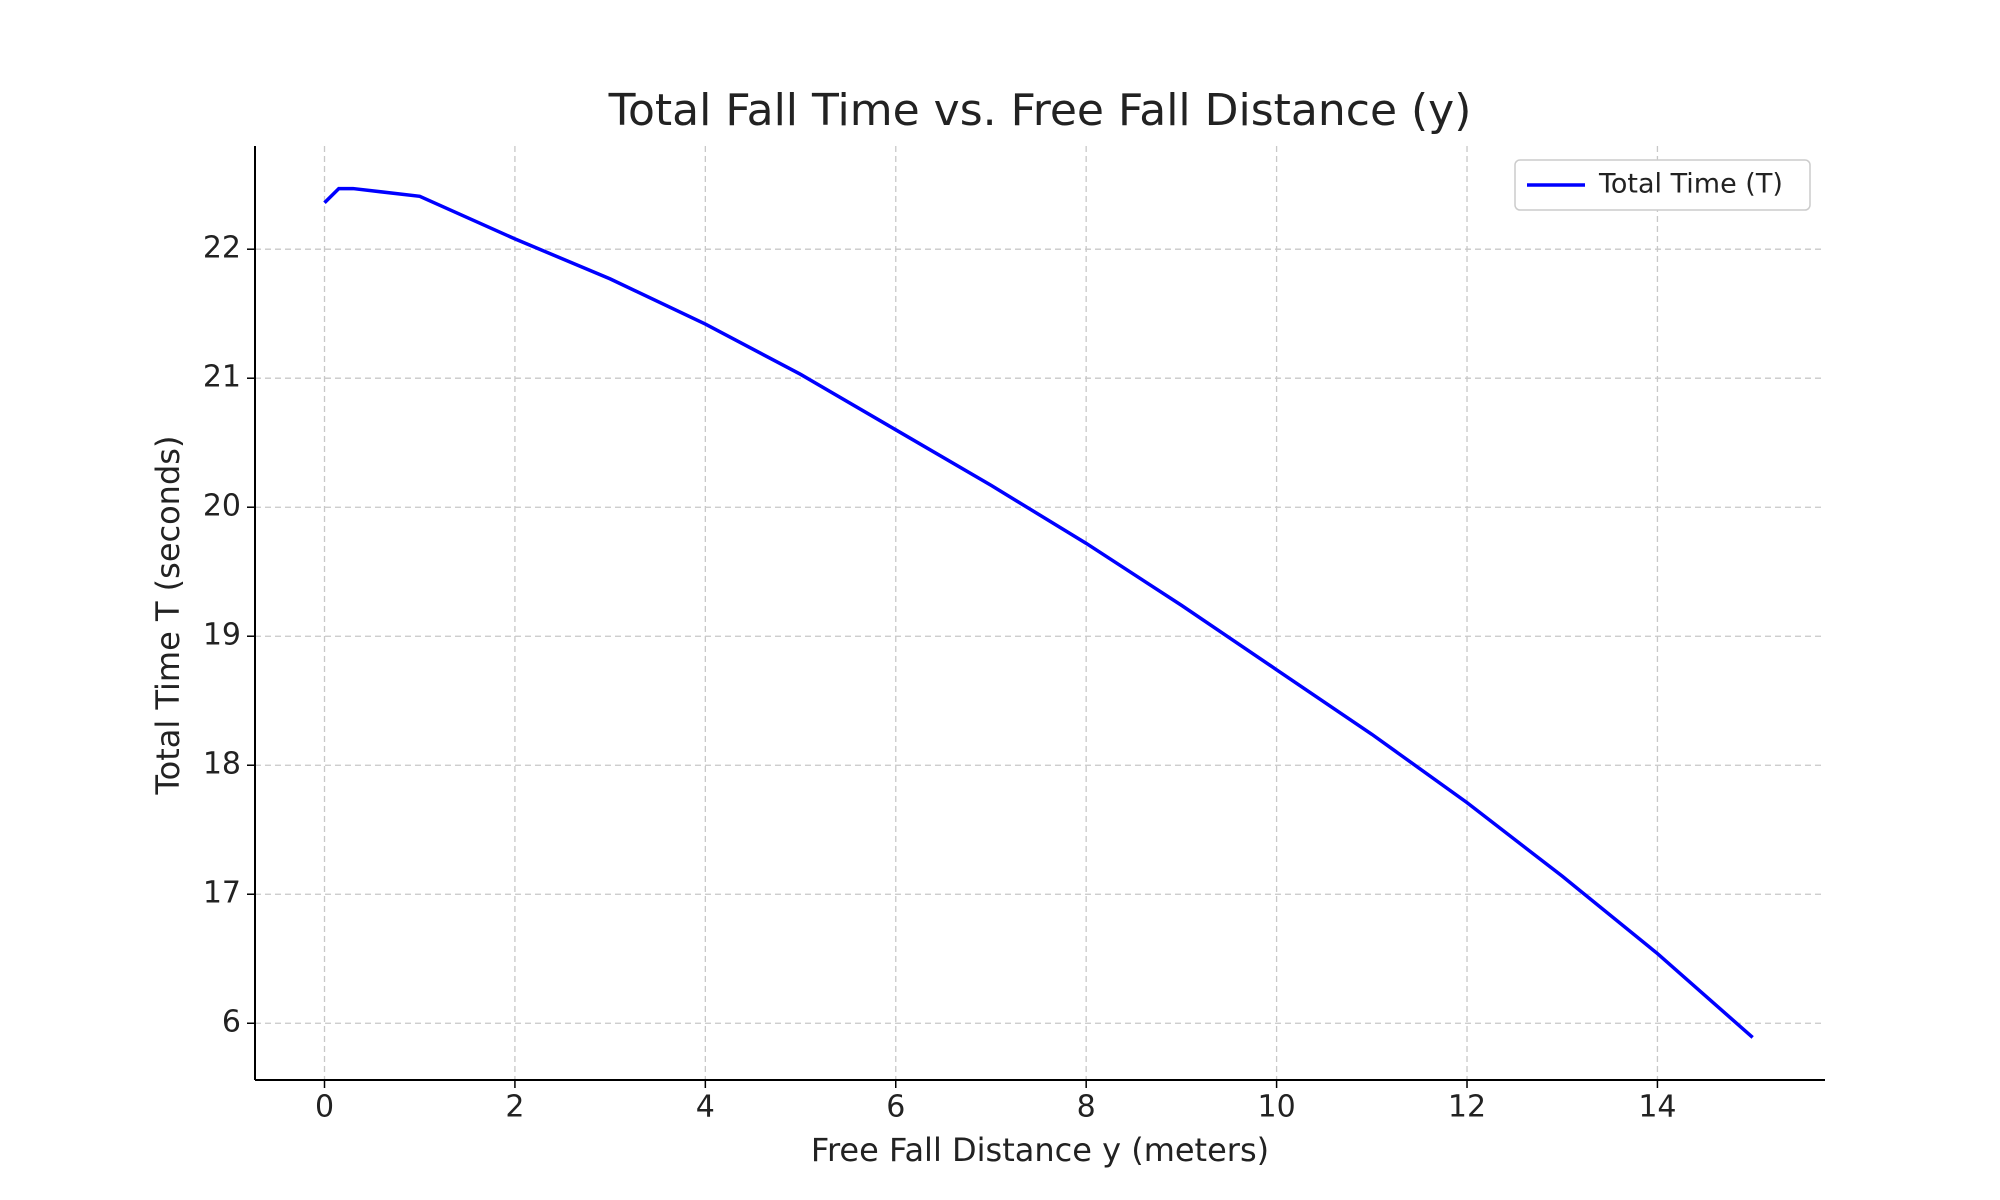  I want to click on x-tick-label: 8, so click(1086, 1107).